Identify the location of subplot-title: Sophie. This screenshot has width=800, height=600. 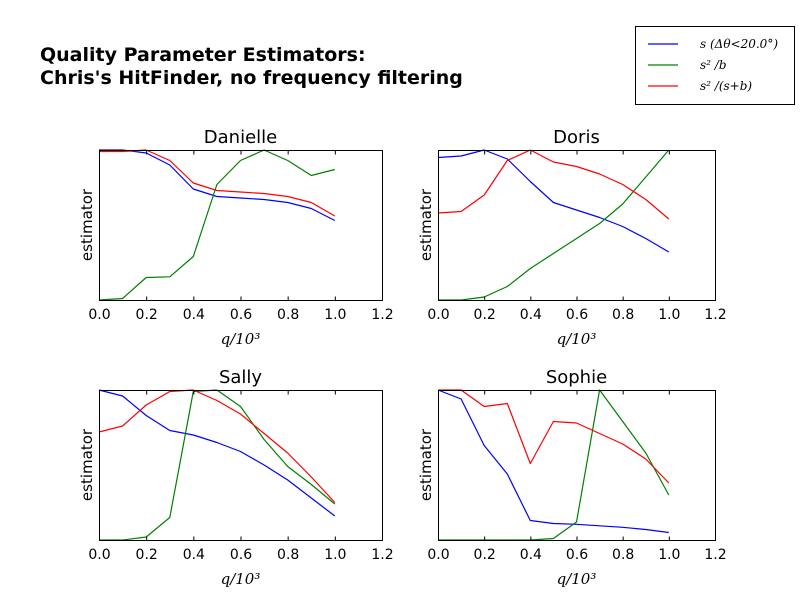
(576, 377).